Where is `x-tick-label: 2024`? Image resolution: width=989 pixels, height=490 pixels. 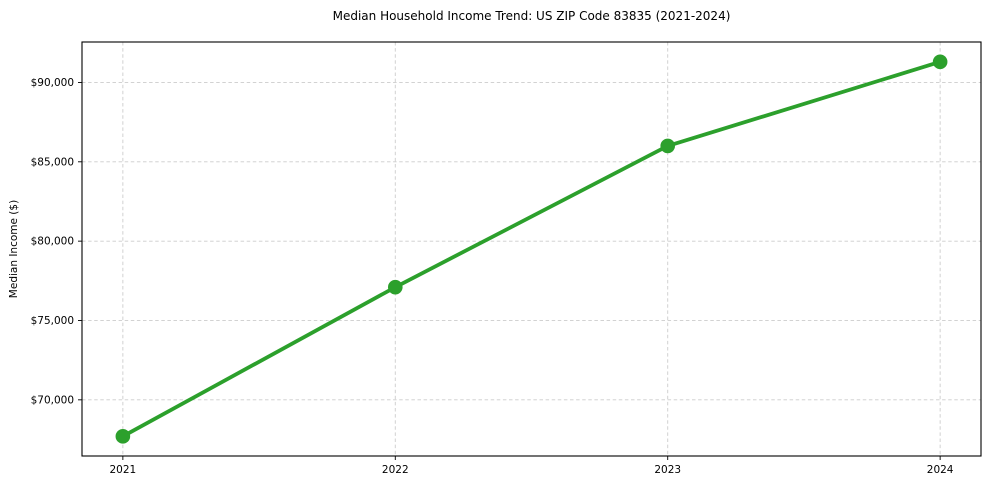 x-tick-label: 2024 is located at coordinates (940, 470).